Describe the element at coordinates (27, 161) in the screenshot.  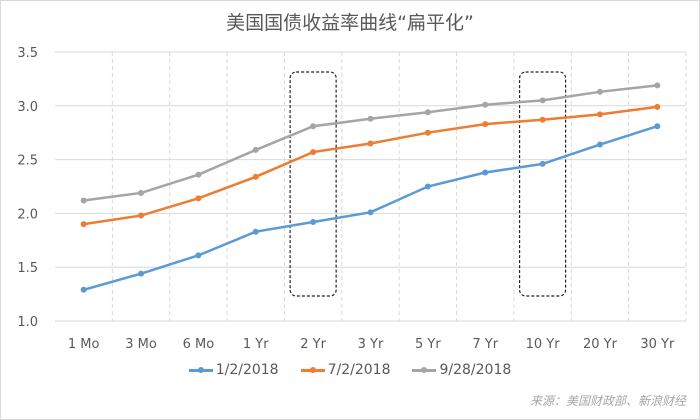
I see `y-tick-label: 2.5` at that location.